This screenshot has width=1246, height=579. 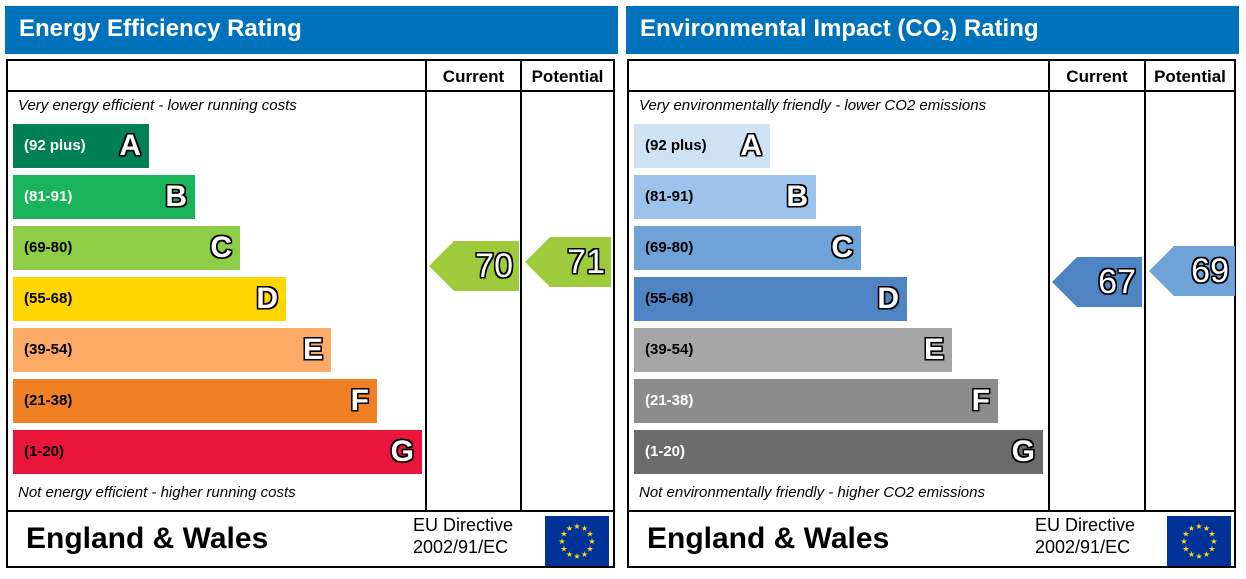 What do you see at coordinates (888, 298) in the screenshot?
I see `band-letter: D` at bounding box center [888, 298].